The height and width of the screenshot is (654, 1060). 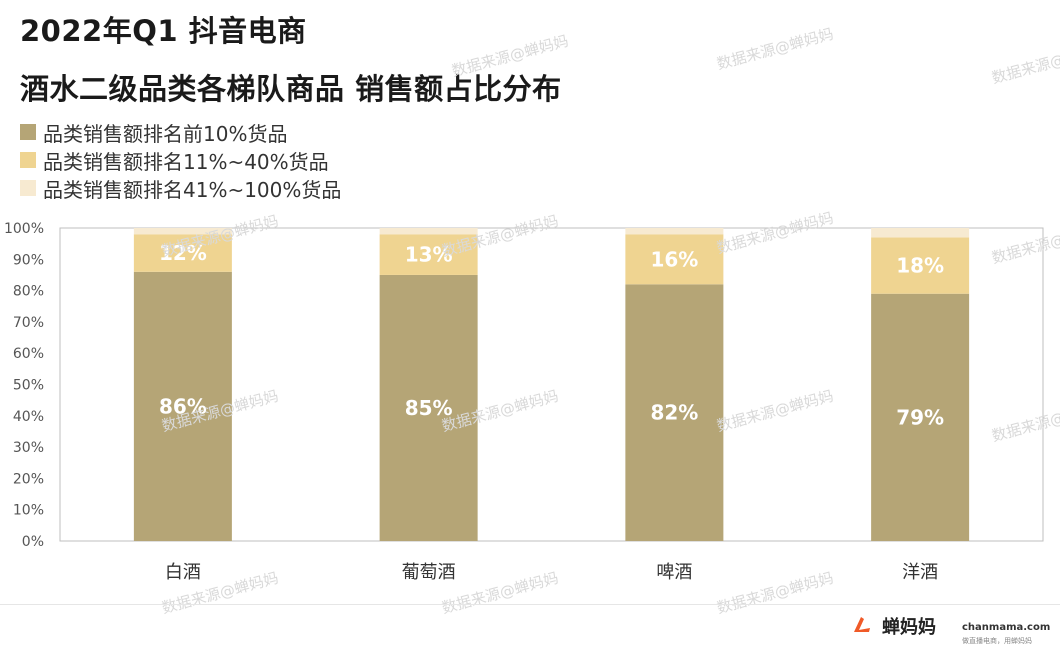 I want to click on y-tick-label: 30%, so click(x=28, y=448).